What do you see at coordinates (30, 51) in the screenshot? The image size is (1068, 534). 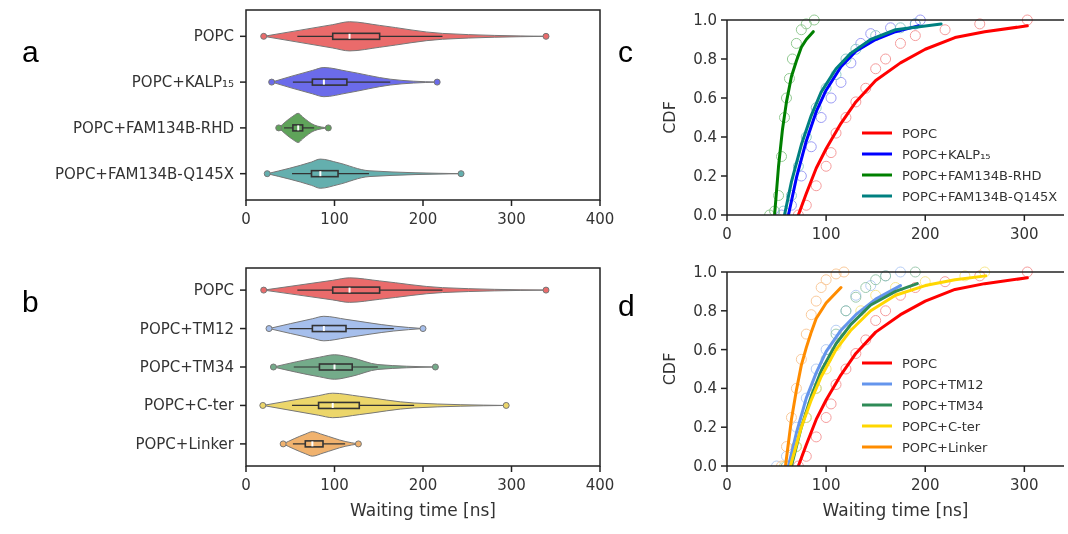 I see `text: a` at bounding box center [30, 51].